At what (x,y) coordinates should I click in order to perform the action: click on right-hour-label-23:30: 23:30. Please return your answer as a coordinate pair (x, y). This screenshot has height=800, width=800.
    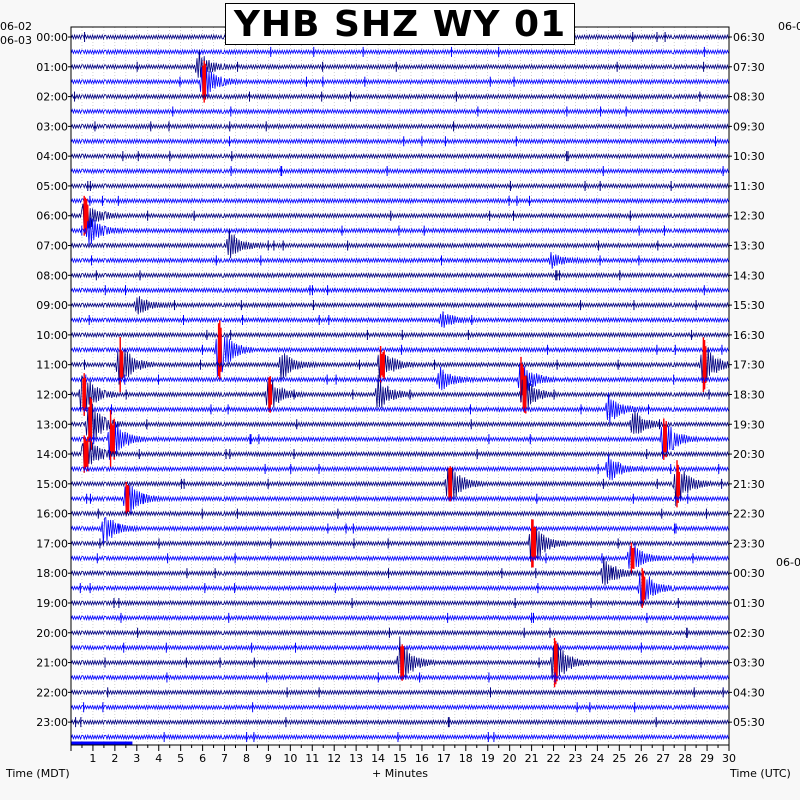
    Looking at the image, I should click on (749, 543).